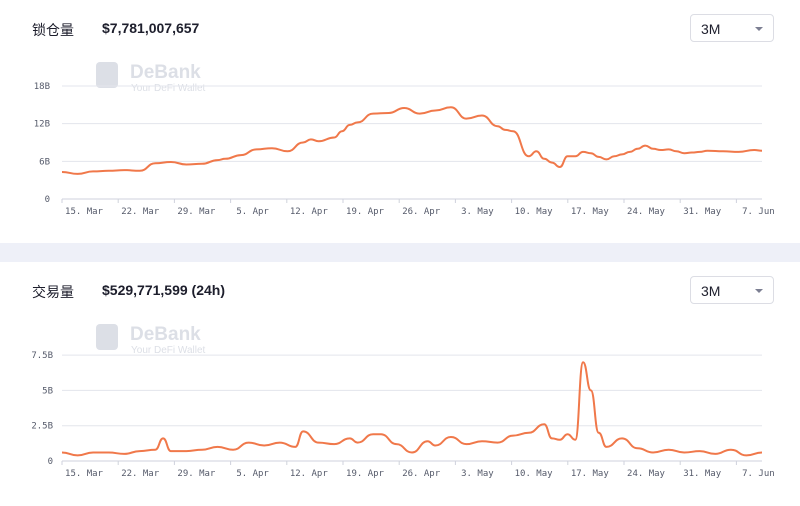  Describe the element at coordinates (759, 291) in the screenshot. I see `chevron-down-icon` at that location.